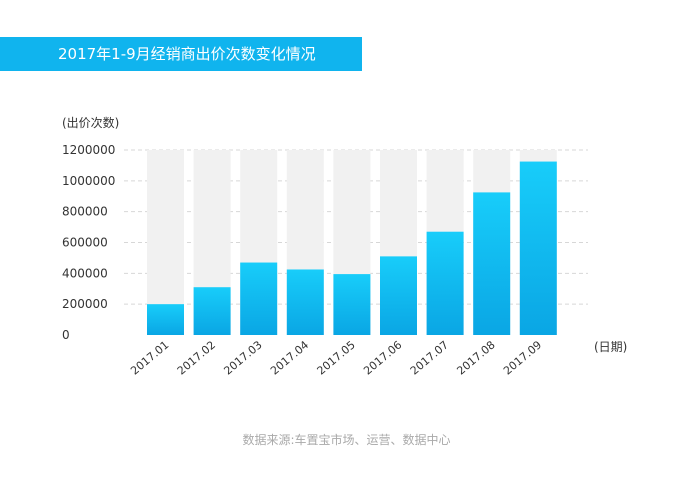 The height and width of the screenshot is (490, 693). Describe the element at coordinates (85, 243) in the screenshot. I see `y-tick-label: 600000` at that location.